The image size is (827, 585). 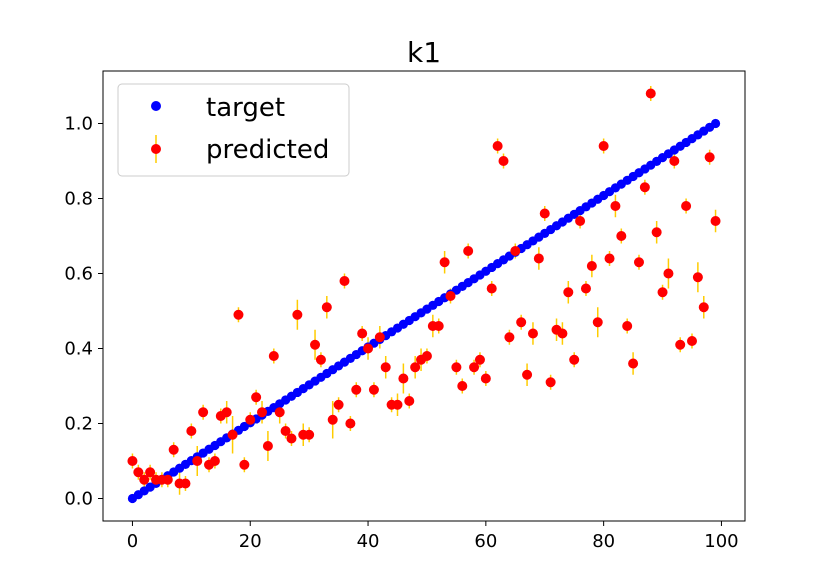 What do you see at coordinates (424, 52) in the screenshot?
I see `chart-title: k1` at bounding box center [424, 52].